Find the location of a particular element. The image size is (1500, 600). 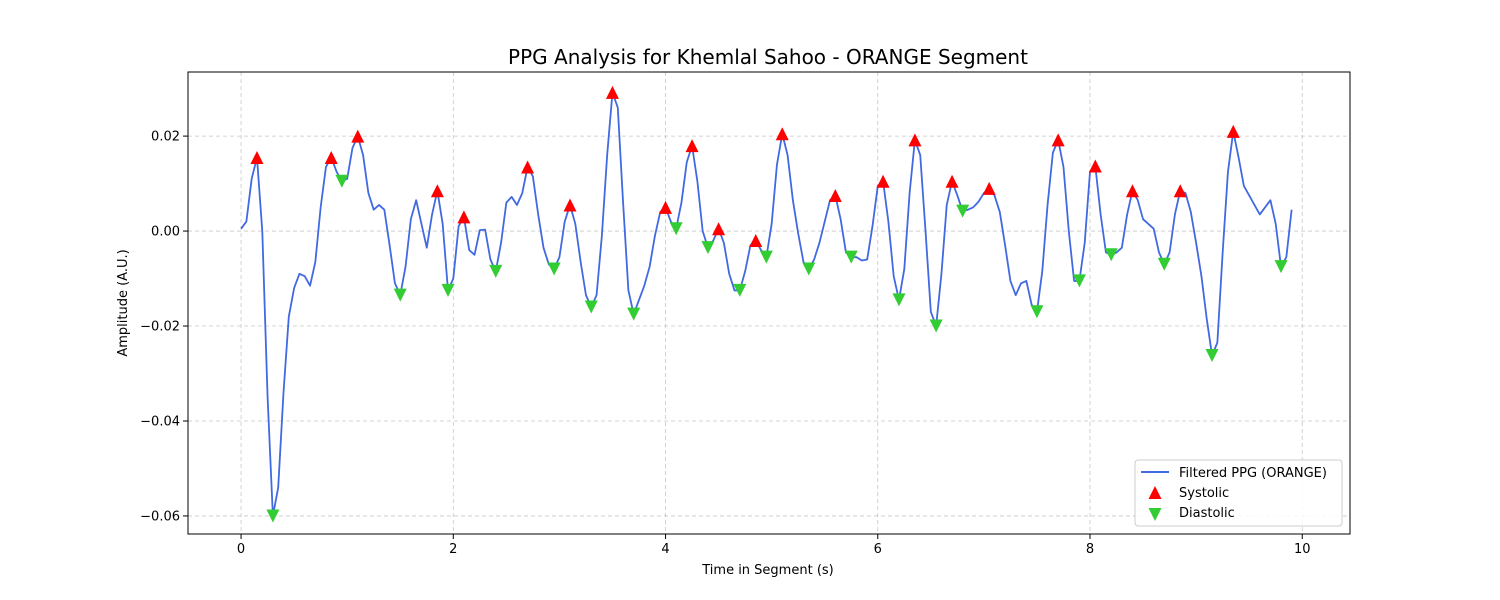

legend-label-systolic: Systolic is located at coordinates (1204, 493).